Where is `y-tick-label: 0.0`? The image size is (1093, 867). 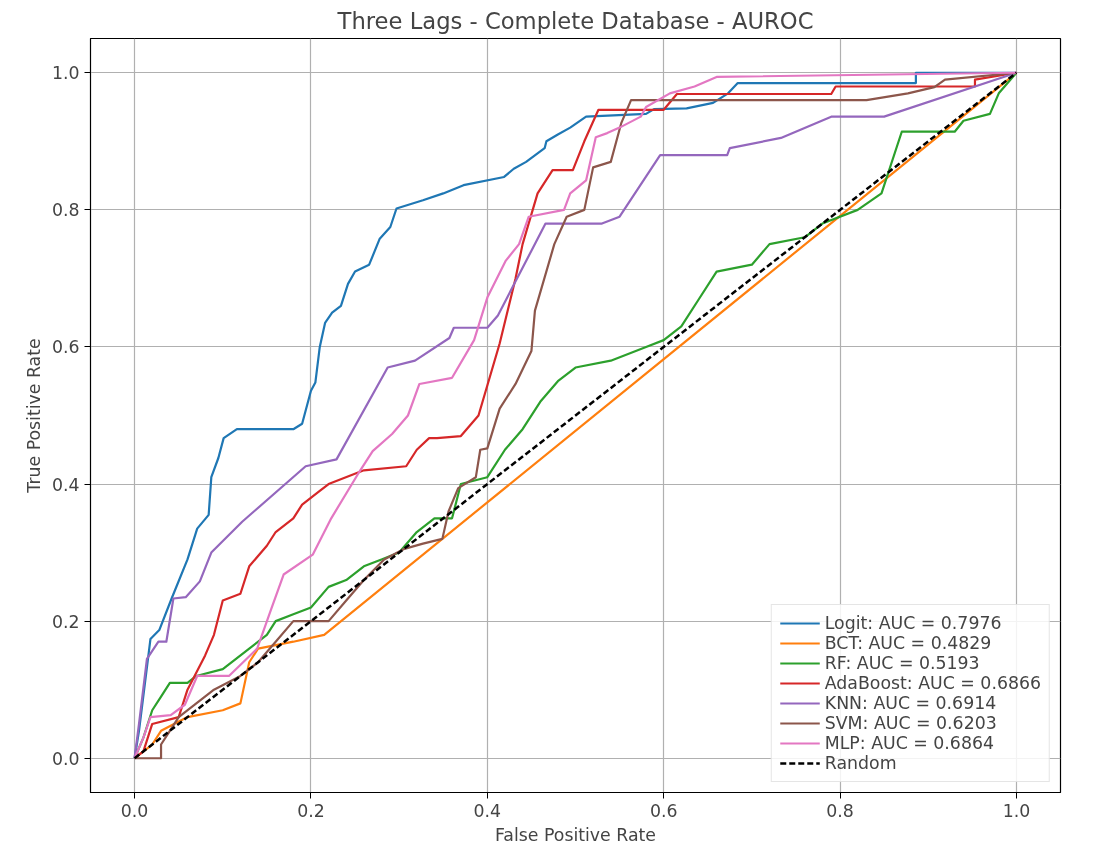
y-tick-label: 0.0 is located at coordinates (65, 758).